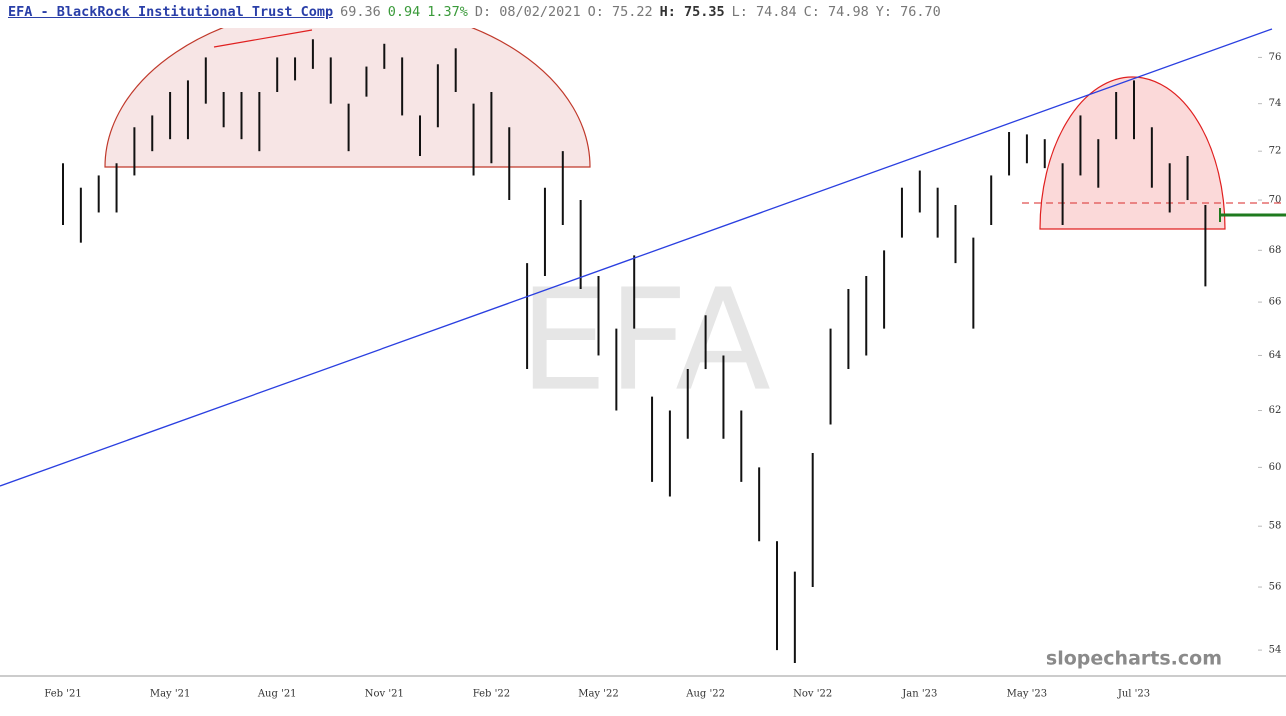  Describe the element at coordinates (598, 694) in the screenshot. I see `x-tick-label: May '22` at that location.